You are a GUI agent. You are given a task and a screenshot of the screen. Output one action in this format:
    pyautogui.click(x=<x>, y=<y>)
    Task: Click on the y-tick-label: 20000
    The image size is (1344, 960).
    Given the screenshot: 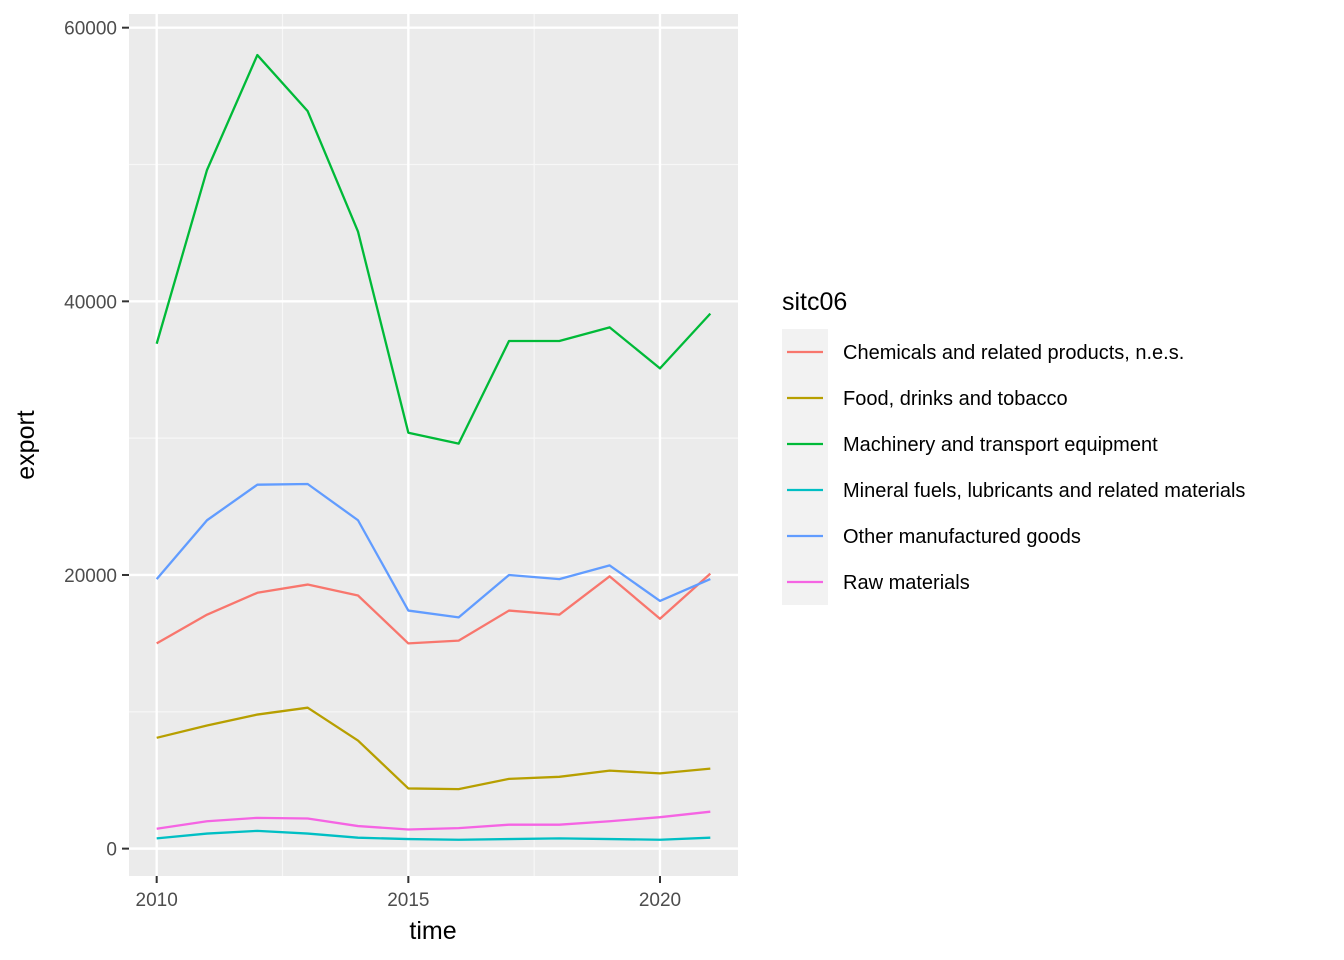 What is the action you would take?
    pyautogui.click(x=90, y=576)
    